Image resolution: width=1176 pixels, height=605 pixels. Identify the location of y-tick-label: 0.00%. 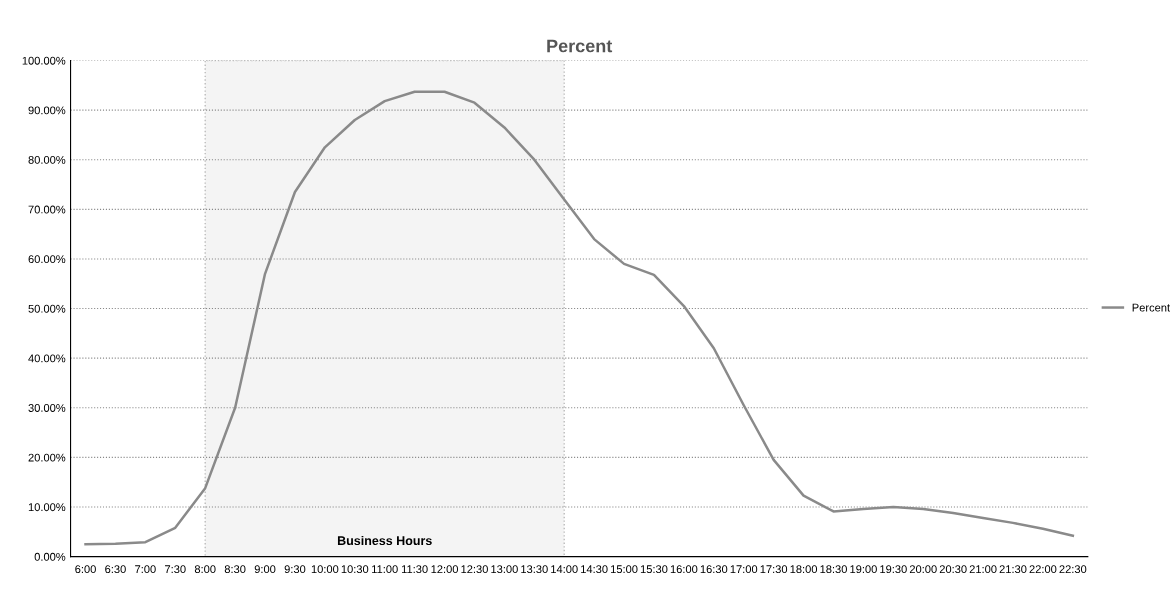
(50, 556).